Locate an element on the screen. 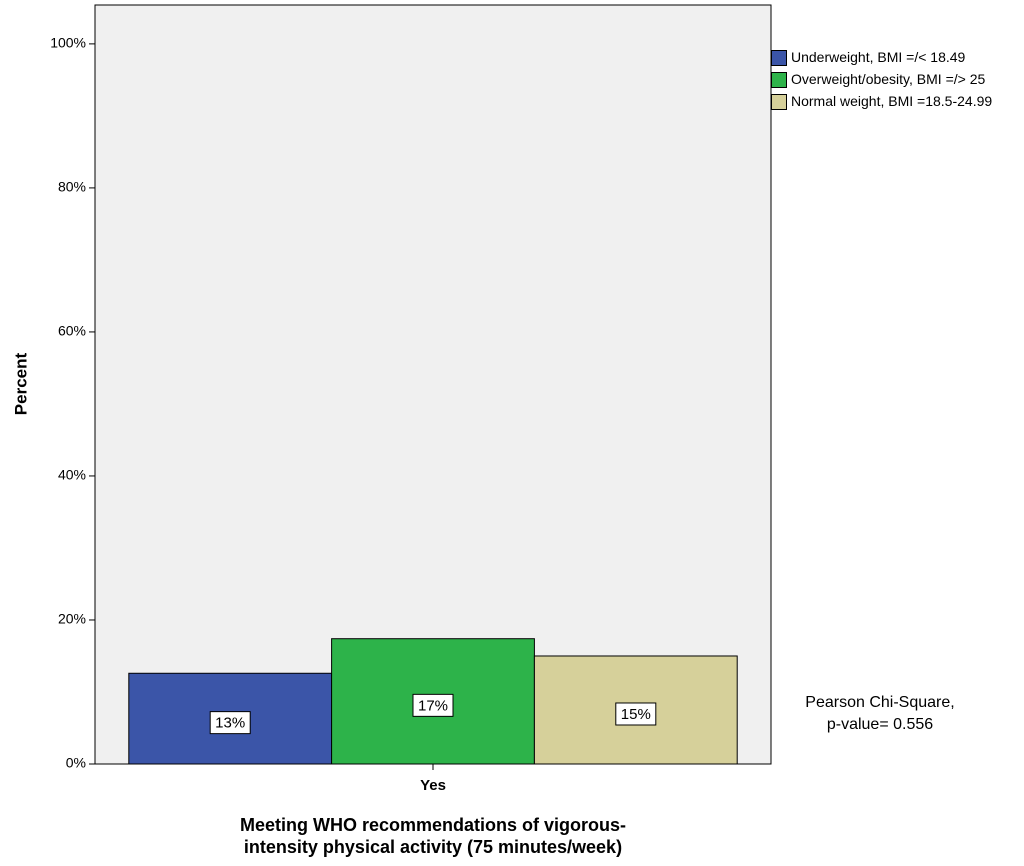 The image size is (1024, 866). legend-label: Underweight, BMI =/< 18.49 is located at coordinates (878, 57).